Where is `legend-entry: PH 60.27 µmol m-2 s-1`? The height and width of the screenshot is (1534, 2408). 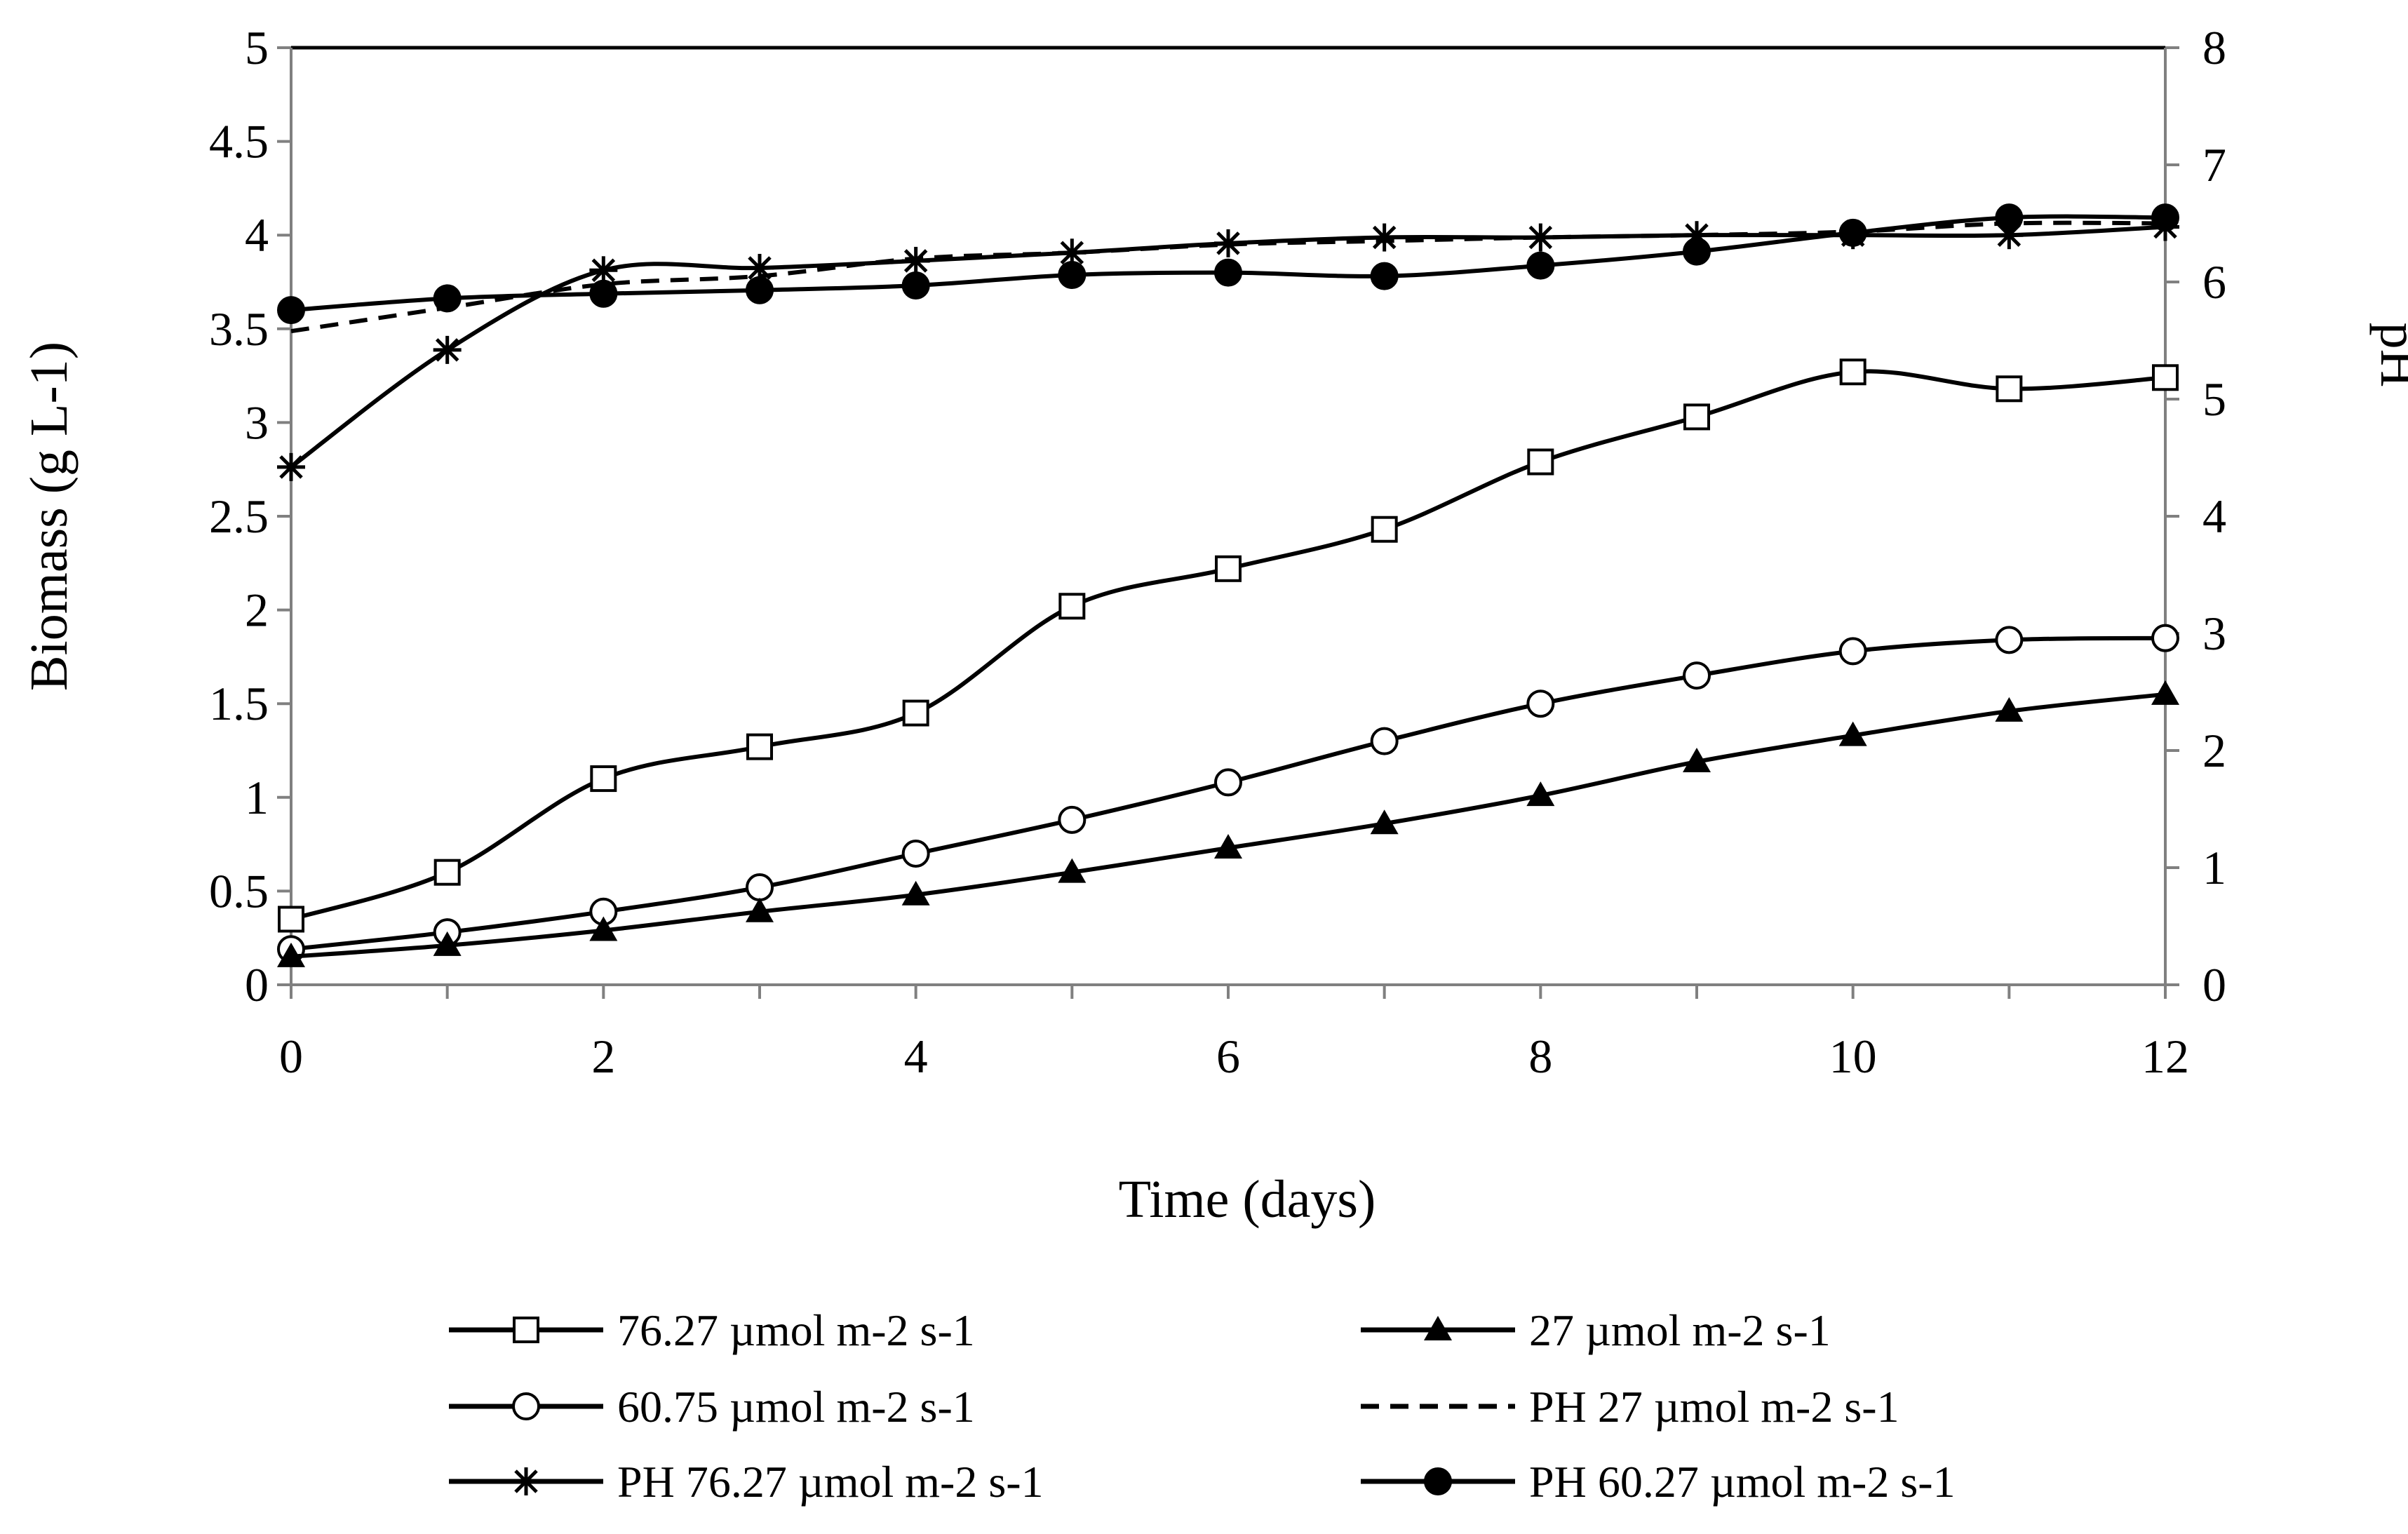 legend-entry: PH 60.27 µmol m-2 s-1 is located at coordinates (1658, 1482).